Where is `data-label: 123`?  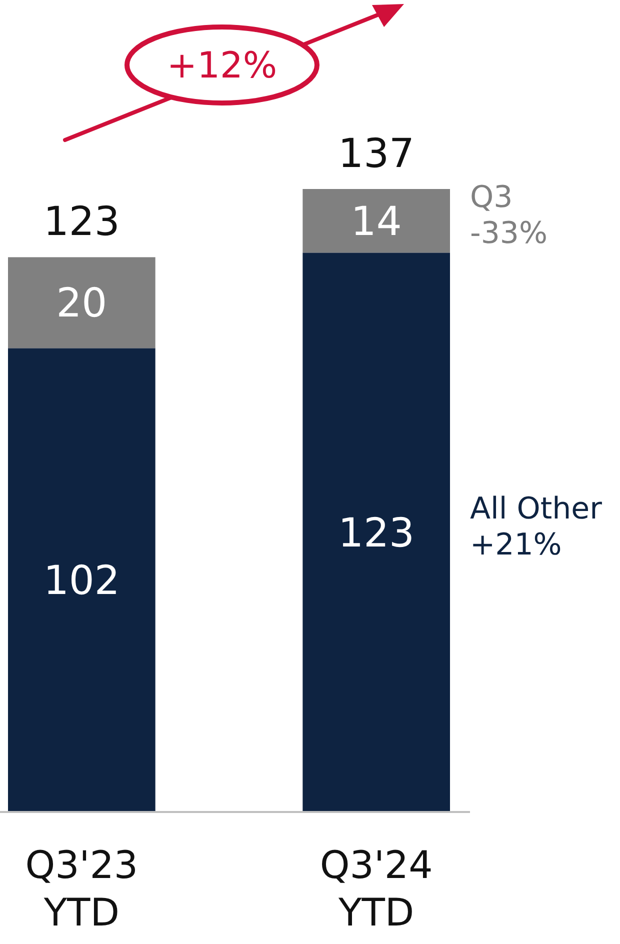 data-label: 123 is located at coordinates (376, 533).